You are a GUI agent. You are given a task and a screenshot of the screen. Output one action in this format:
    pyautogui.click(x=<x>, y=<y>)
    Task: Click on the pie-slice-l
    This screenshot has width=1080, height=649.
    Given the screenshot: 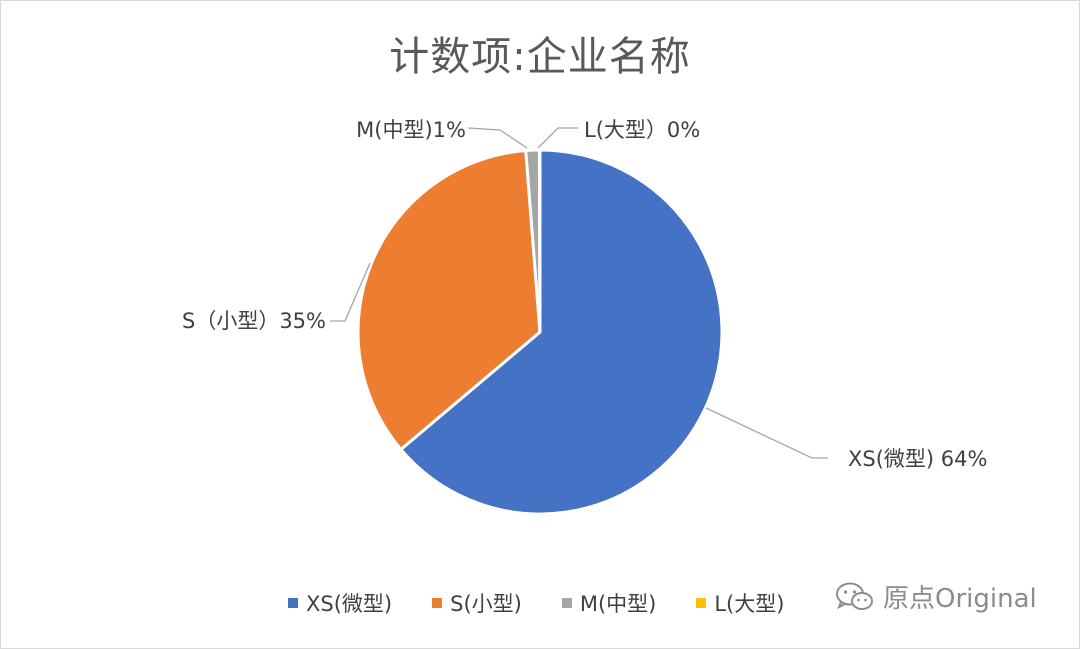 What is the action you would take?
    pyautogui.click(x=539, y=240)
    